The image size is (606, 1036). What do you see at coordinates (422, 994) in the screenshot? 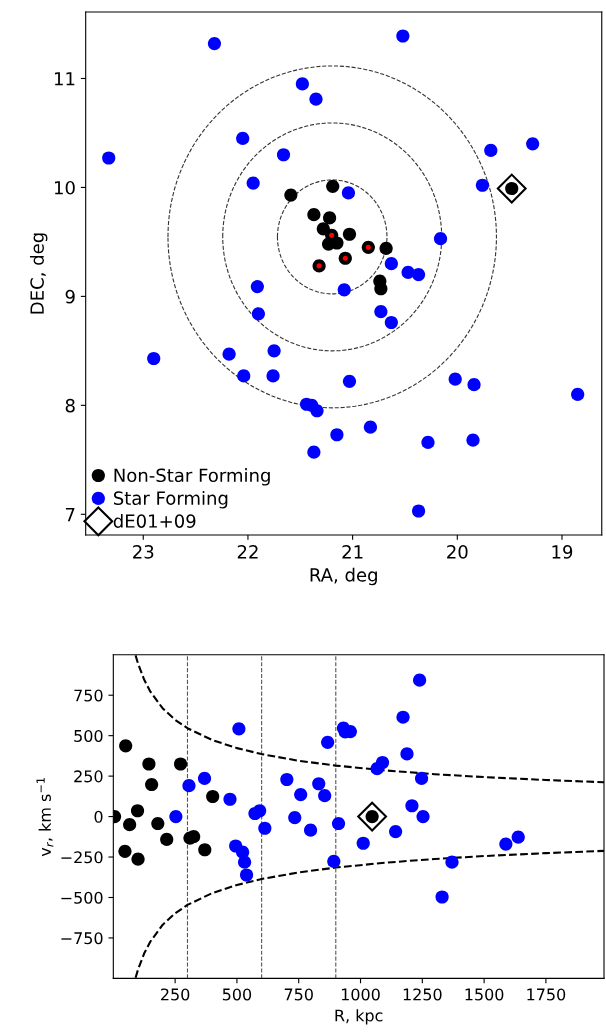
I see `x-tick-label: 1250` at bounding box center [422, 994].